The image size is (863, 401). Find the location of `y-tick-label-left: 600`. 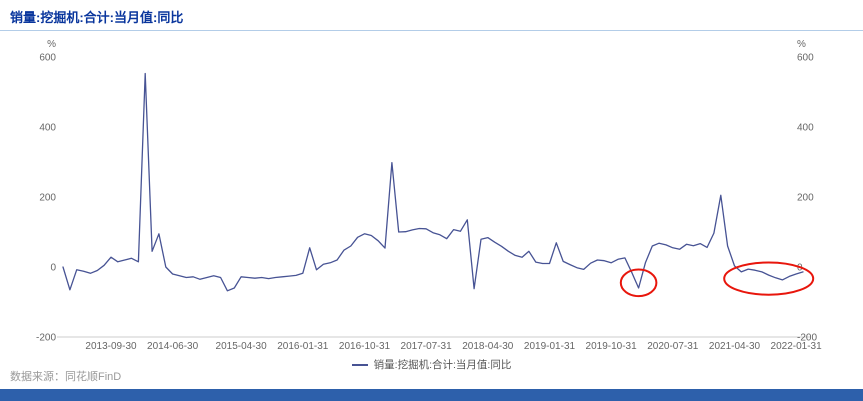

y-tick-label-left: 600 is located at coordinates (47, 58).